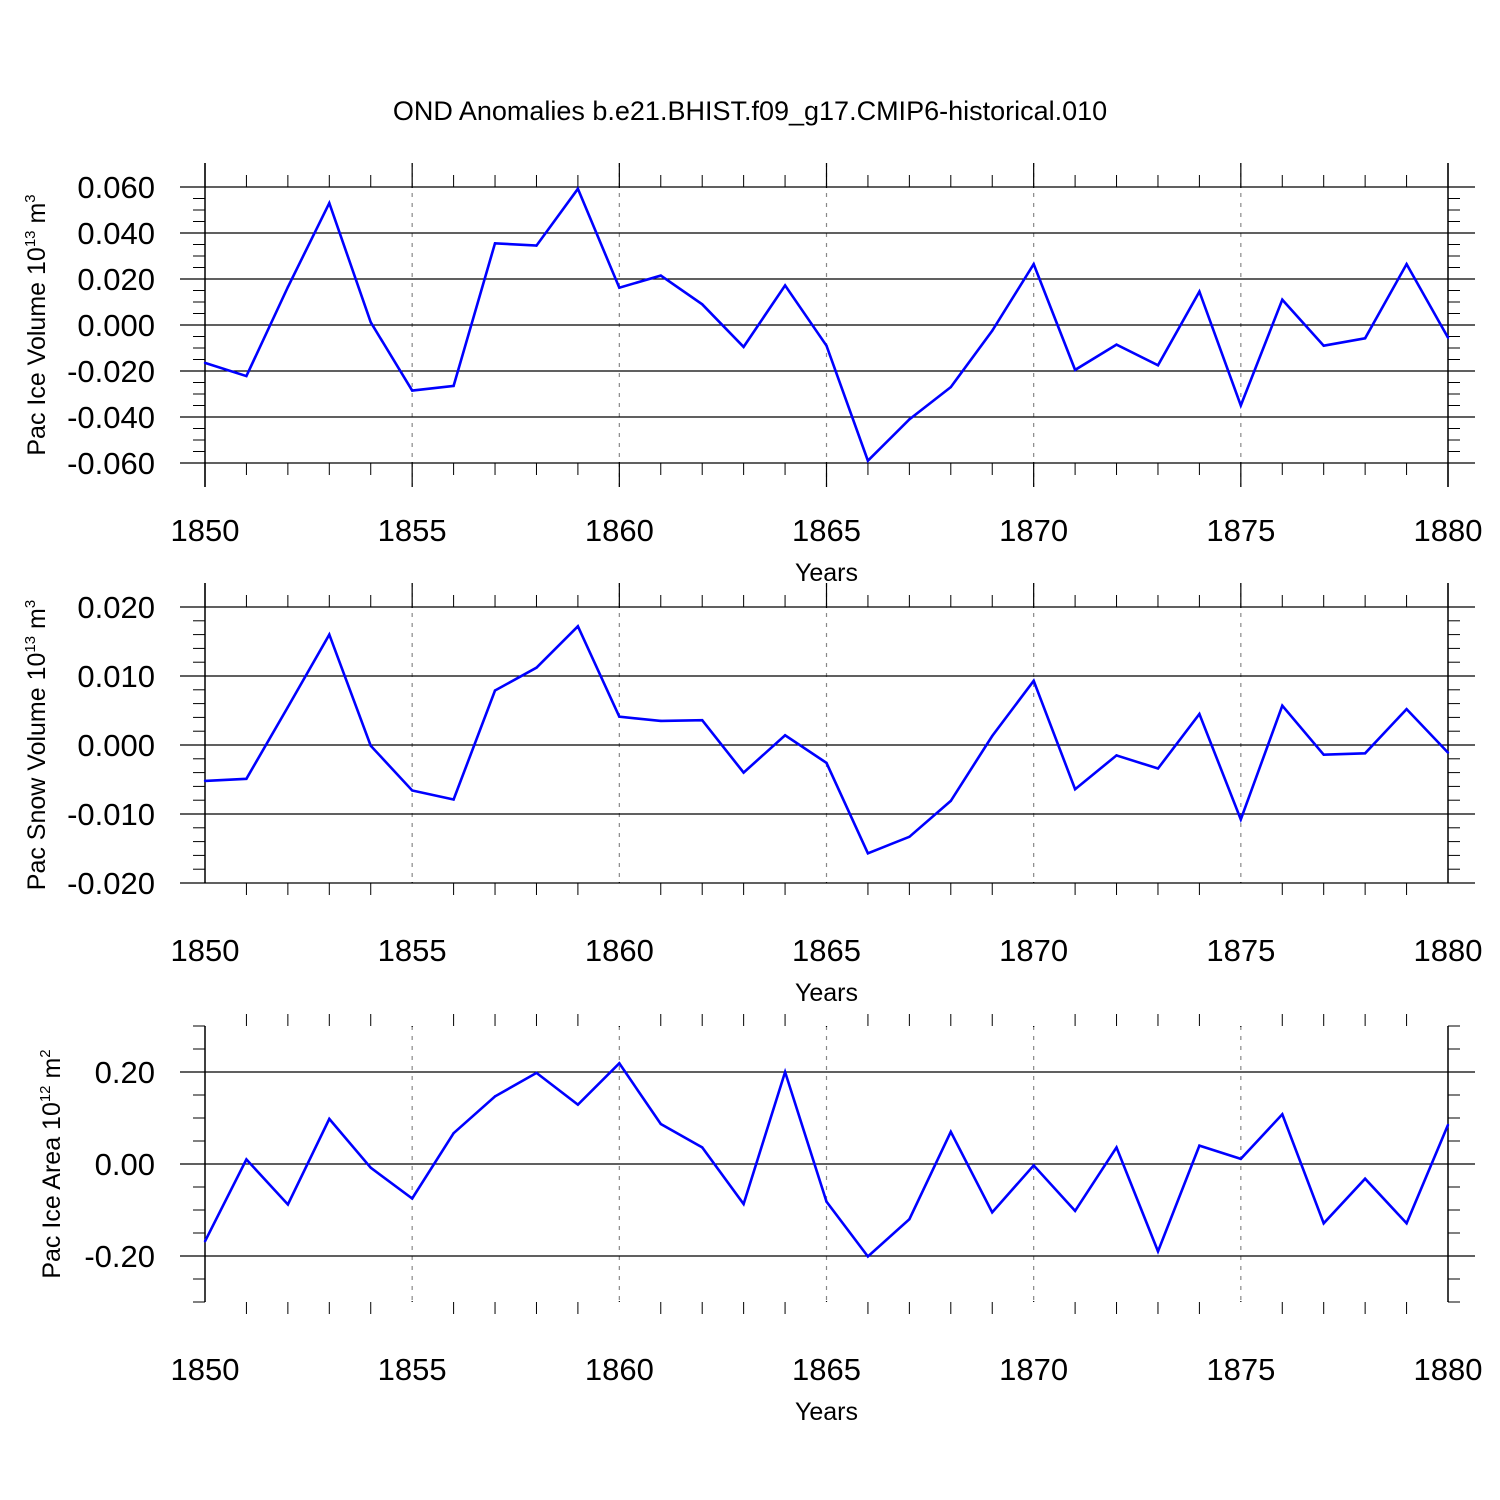 The image size is (1500, 1500). What do you see at coordinates (36, 324) in the screenshot?
I see `y-axis-label: Pac Ice Volume 1013 m3` at bounding box center [36, 324].